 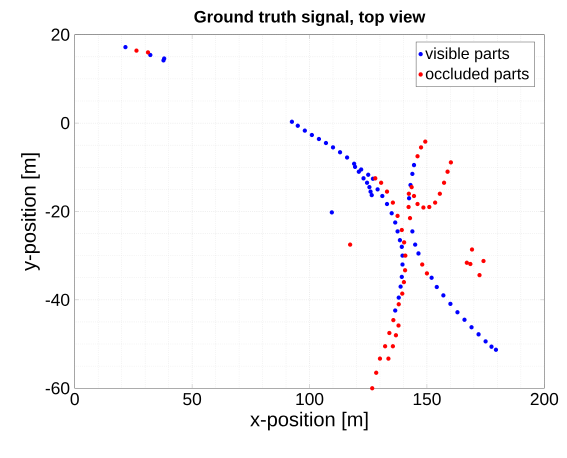 I want to click on y-tick-label: -40, so click(x=58, y=300).